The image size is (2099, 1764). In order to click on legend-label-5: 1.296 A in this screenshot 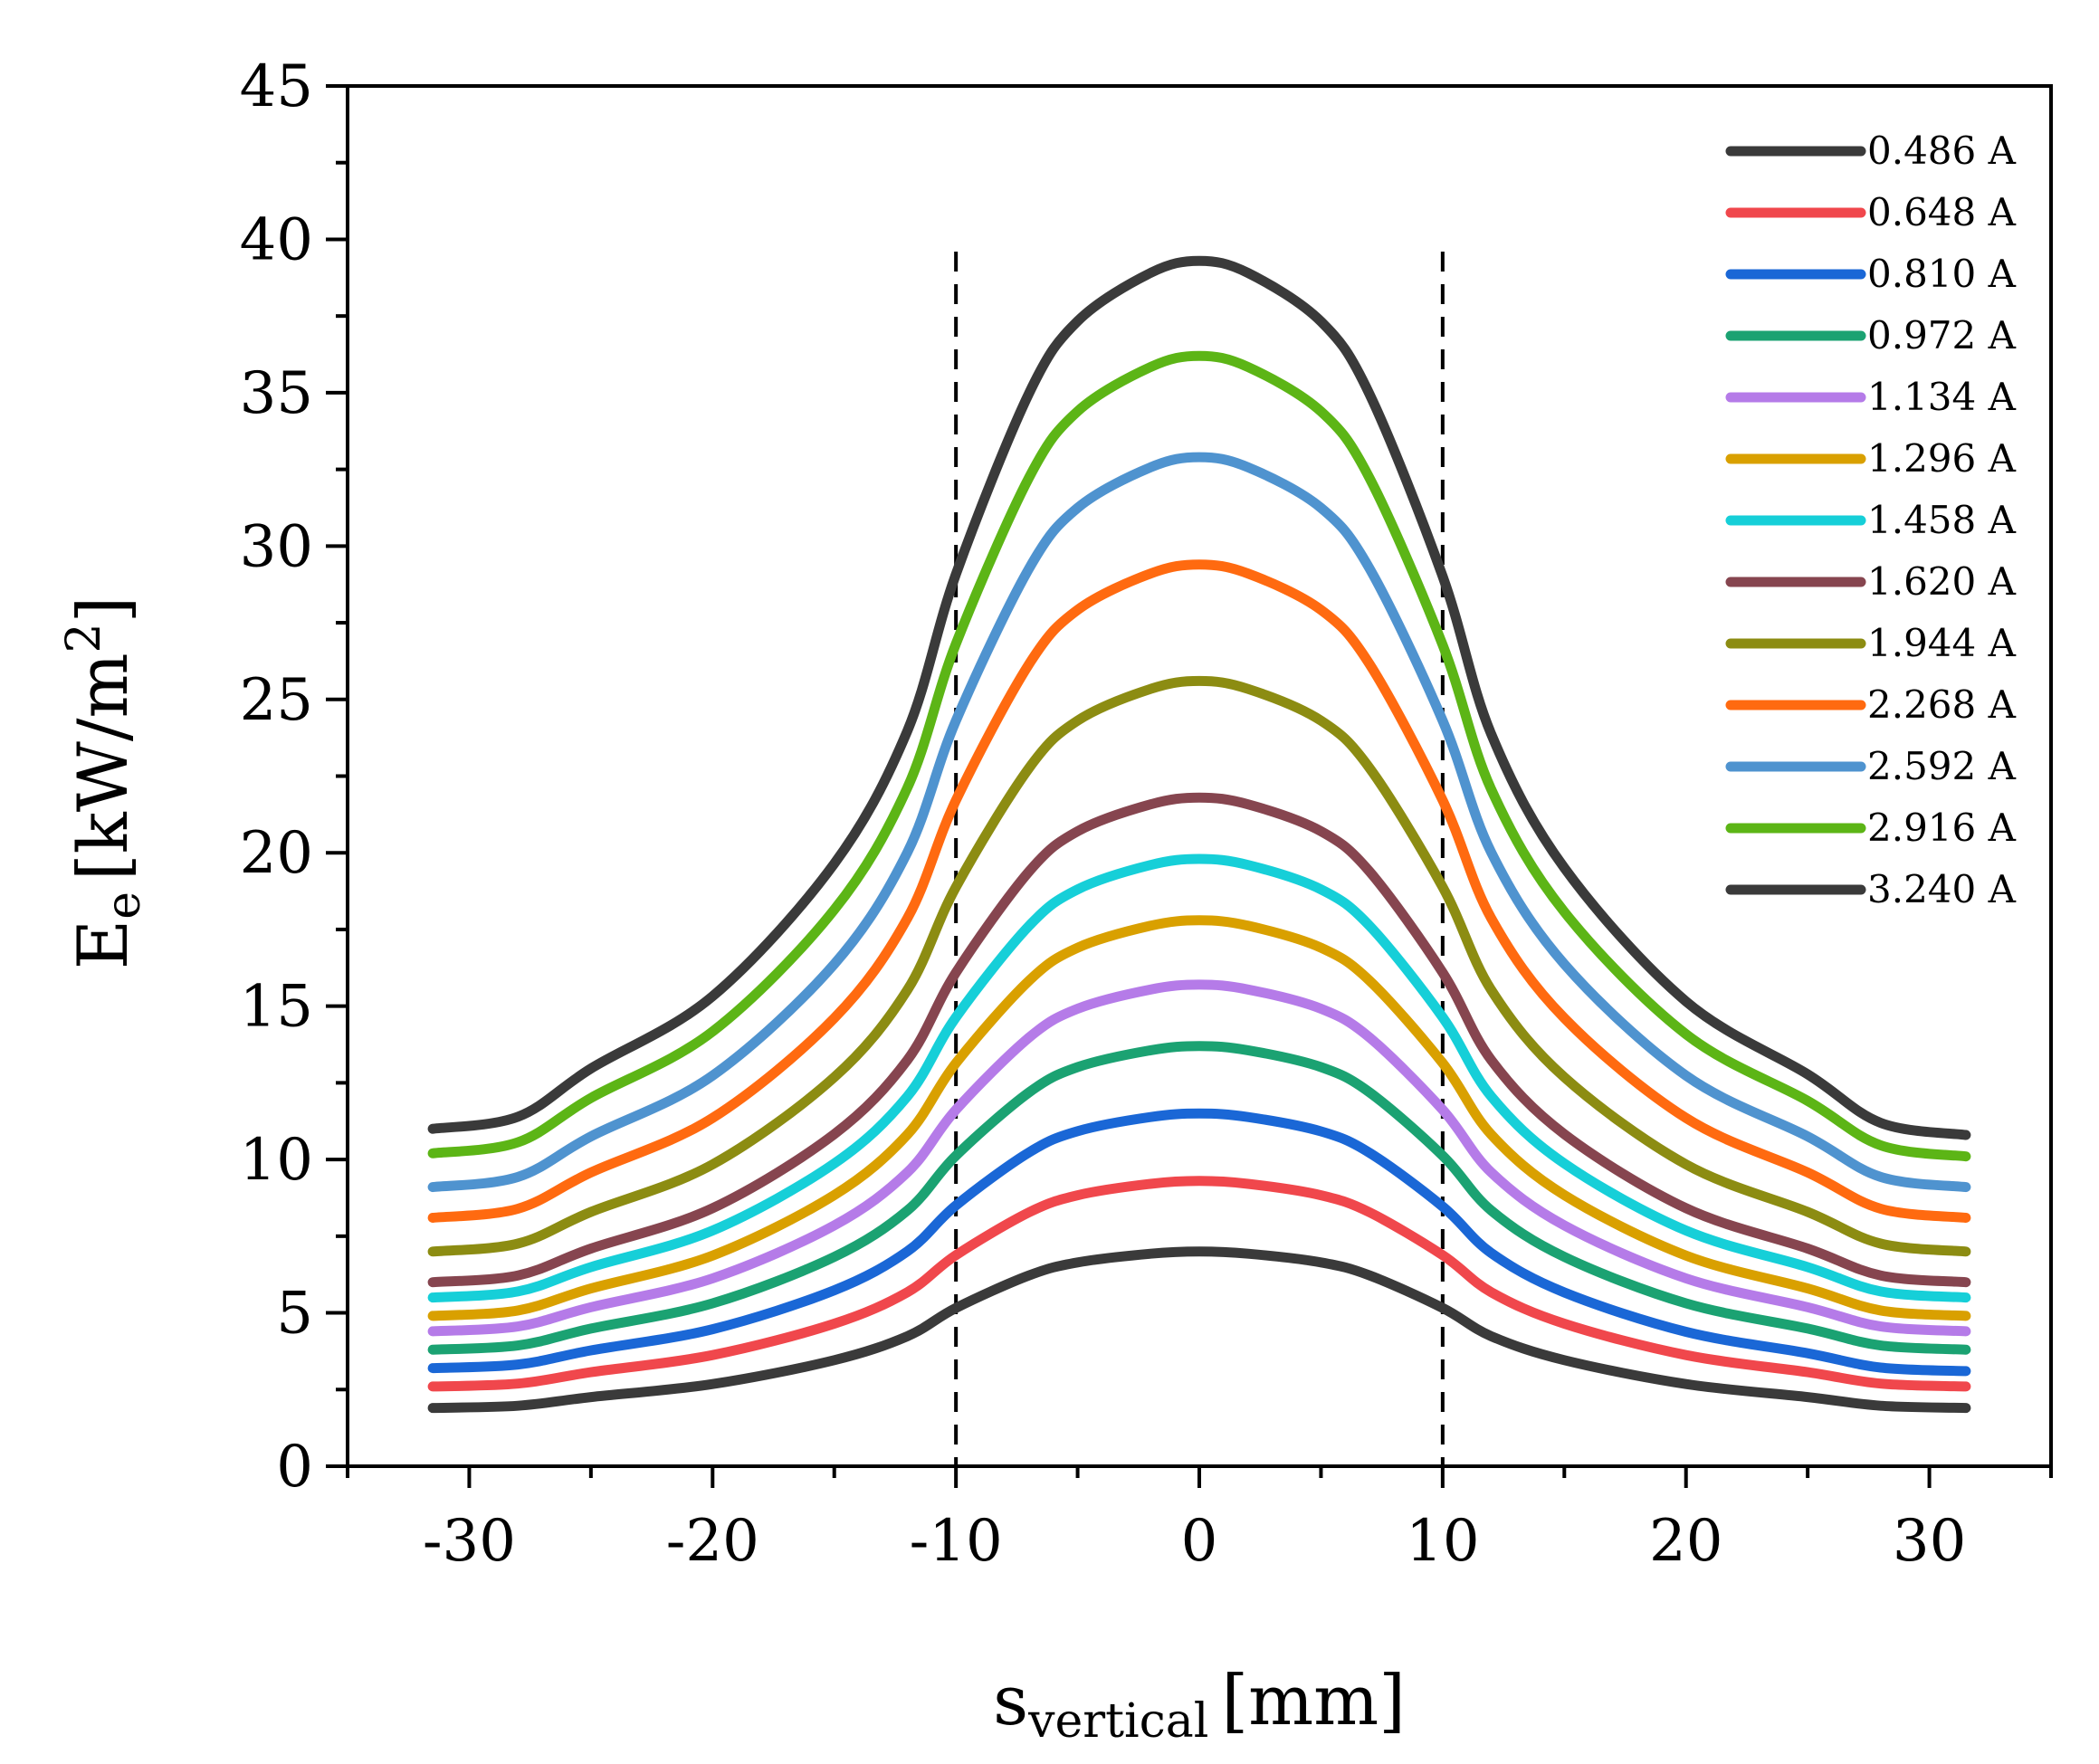, I will do `click(1942, 458)`.